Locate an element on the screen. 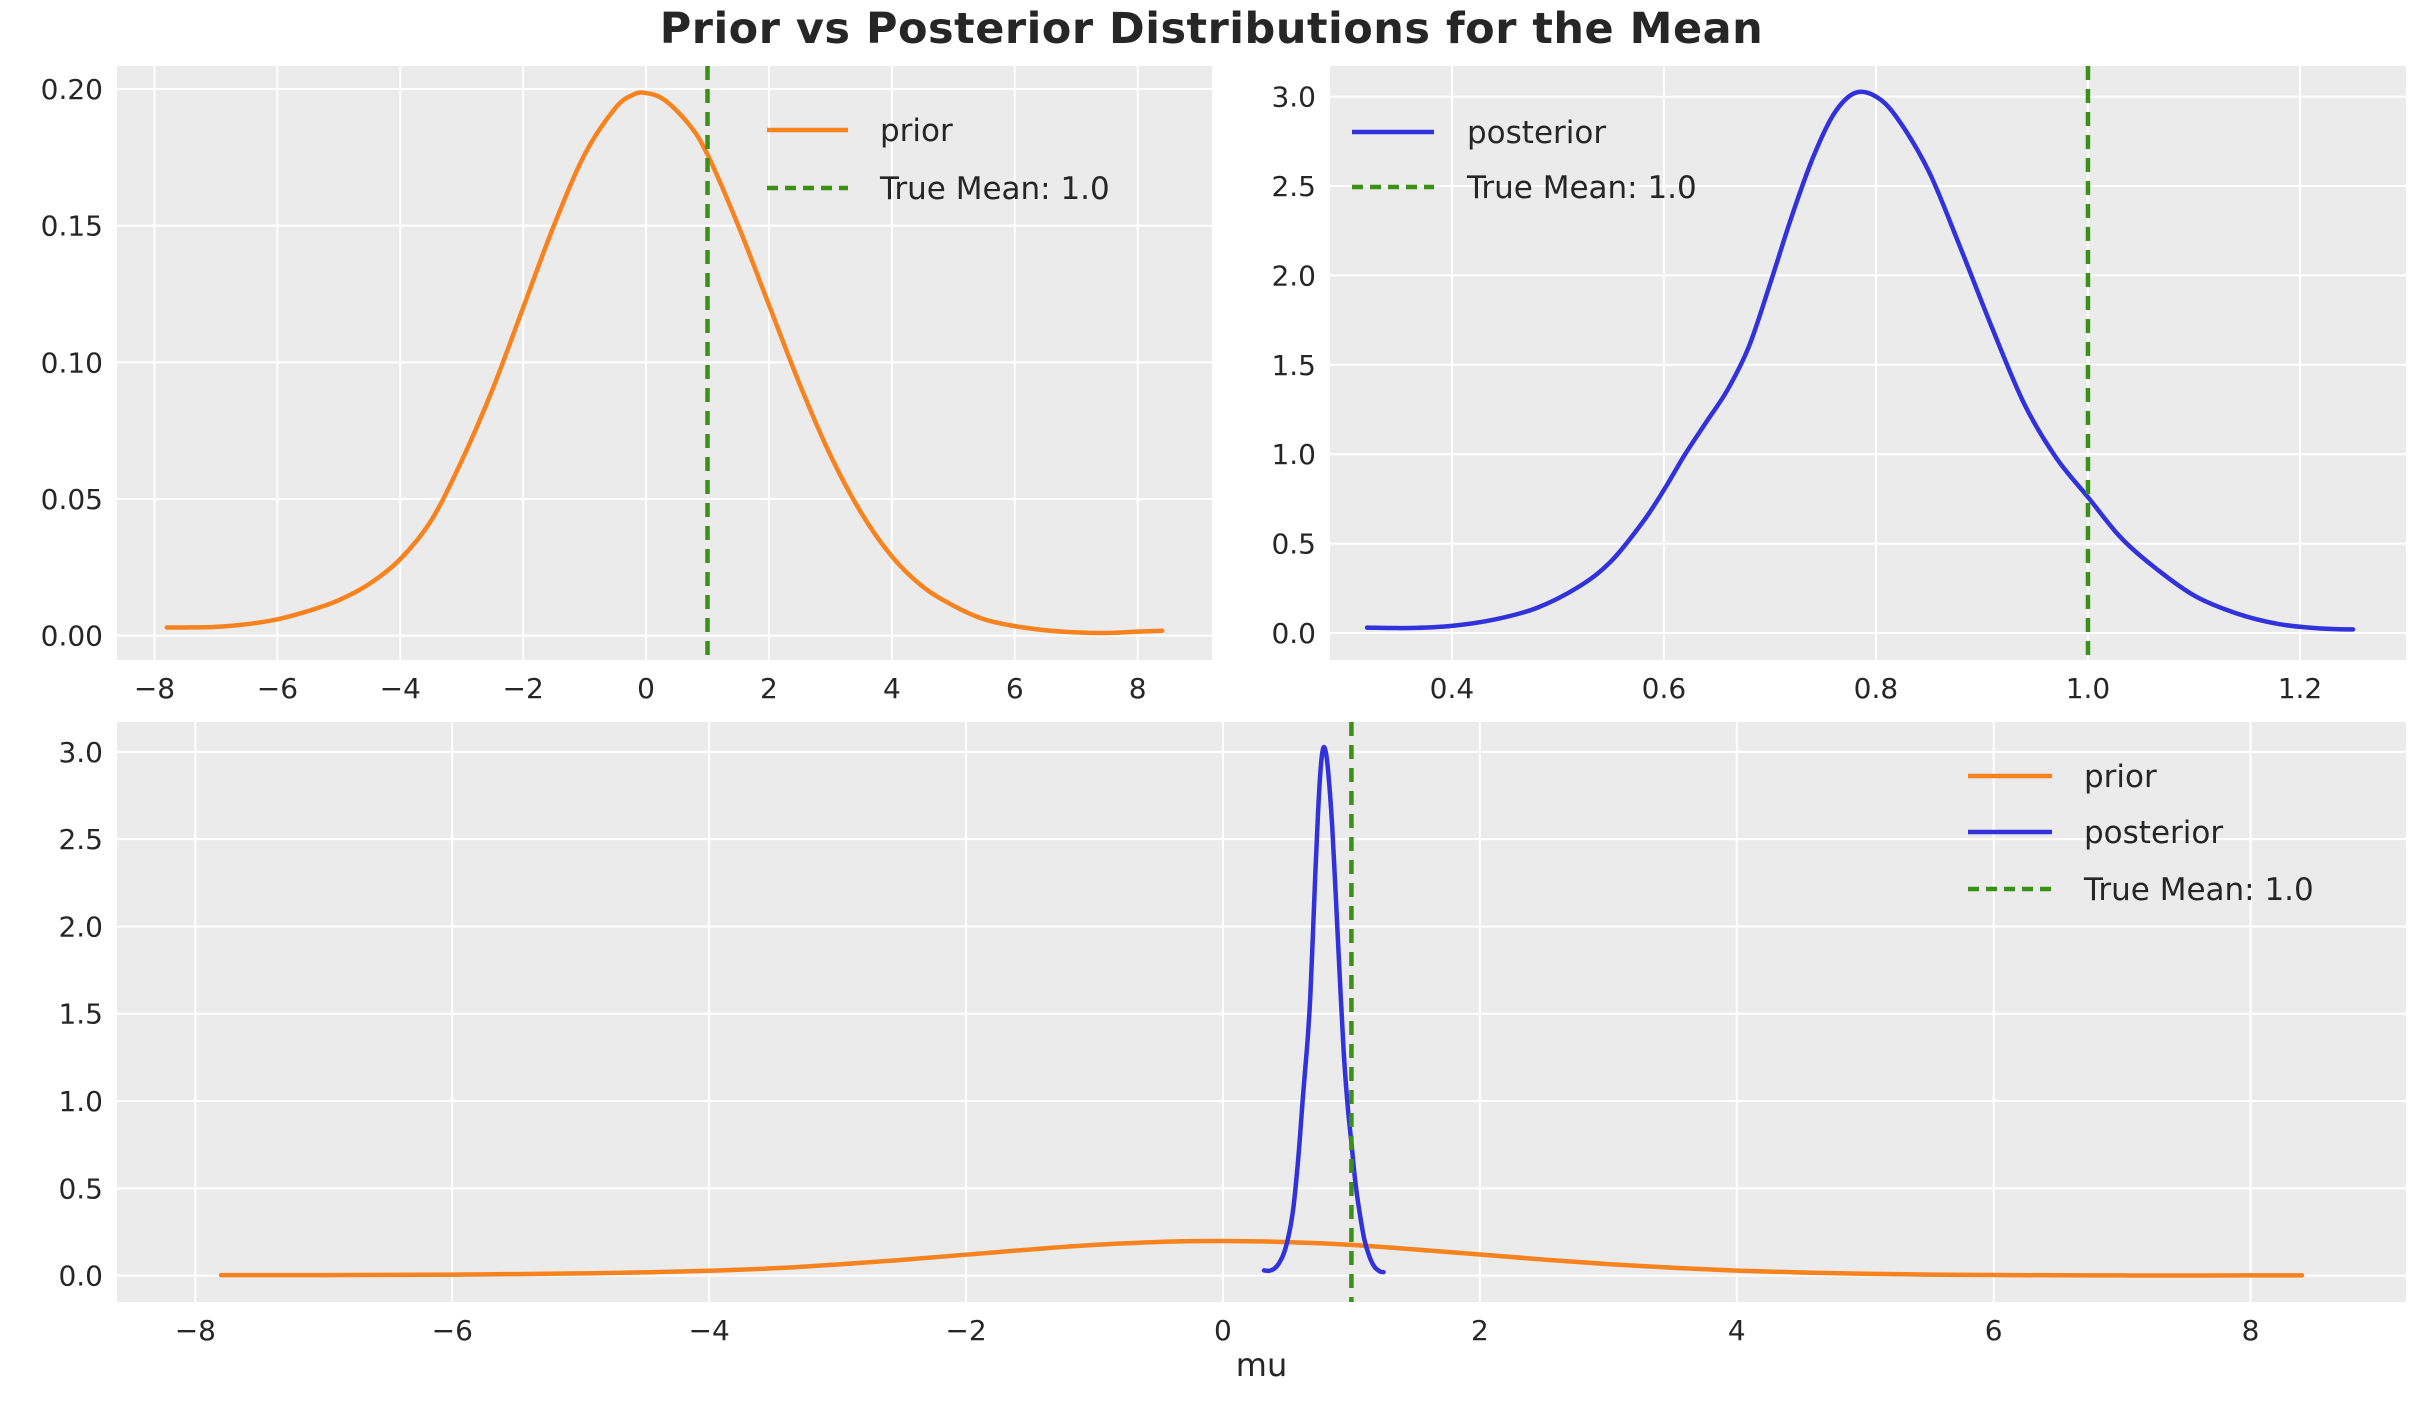 The height and width of the screenshot is (1423, 2423). y-tick-label: 0.10 is located at coordinates (72, 362).